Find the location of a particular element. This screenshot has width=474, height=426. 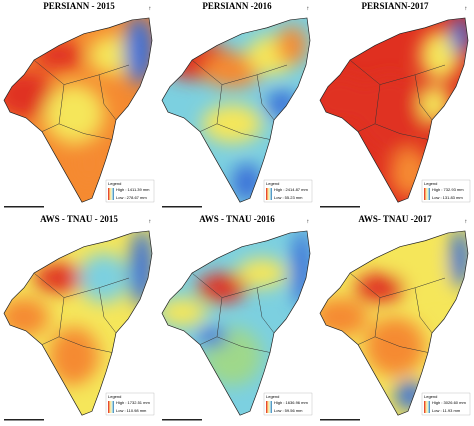

legend-low: Low : 11.93 mm is located at coordinates (446, 410).